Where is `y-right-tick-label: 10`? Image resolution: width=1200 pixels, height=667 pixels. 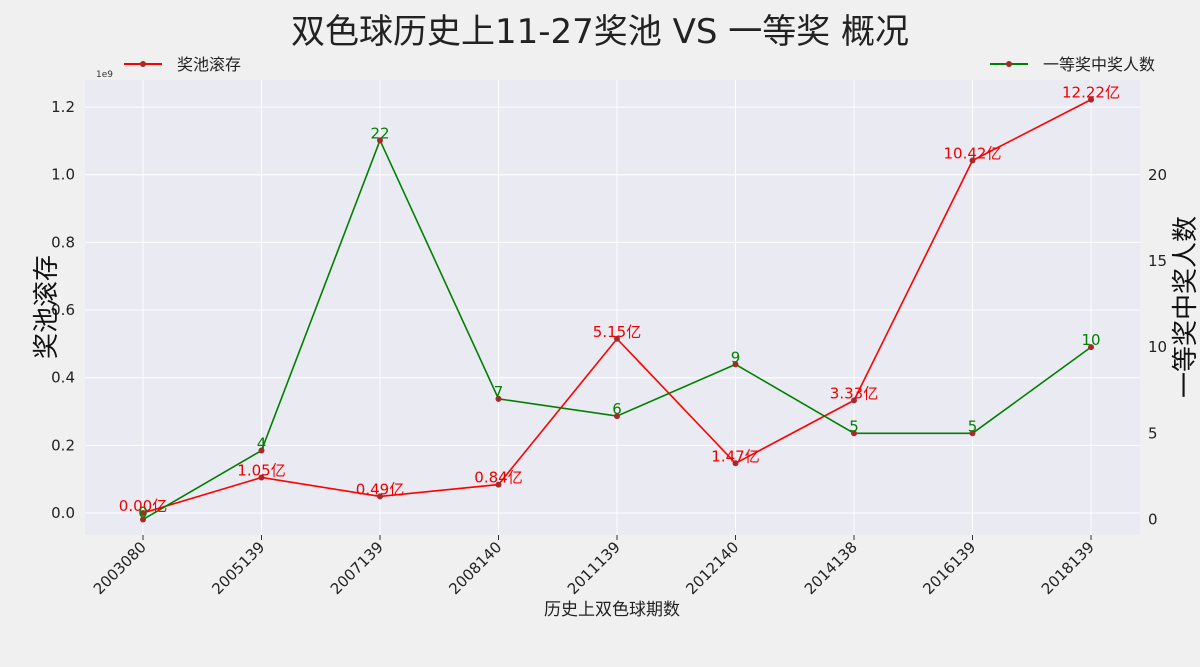
y-right-tick-label: 10 is located at coordinates (1157, 347).